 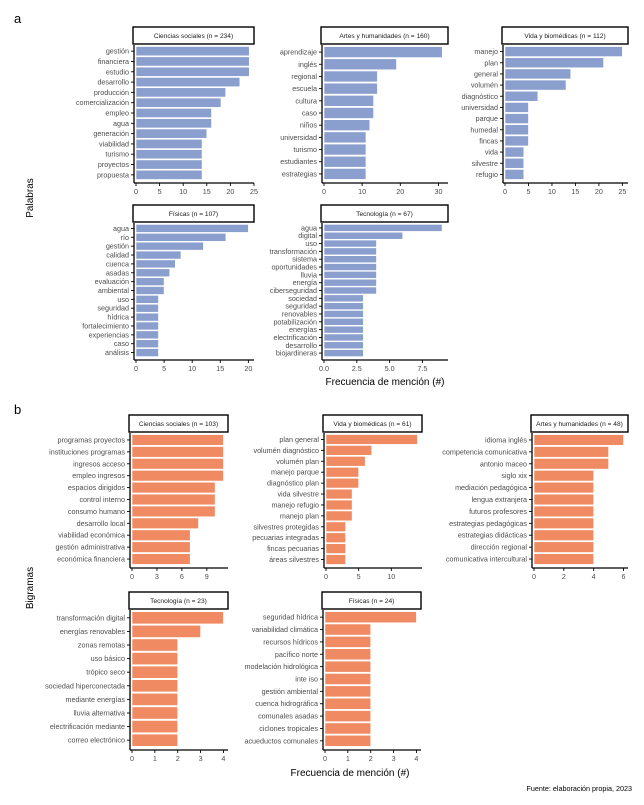 I want to click on y-tick-label: energías renovables, so click(x=93, y=631).